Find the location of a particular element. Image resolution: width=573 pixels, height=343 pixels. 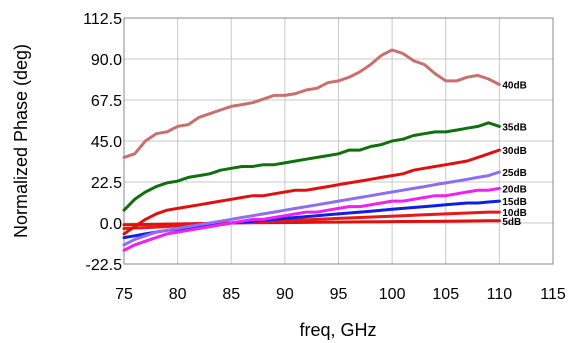

series-10dB-label: 10dB is located at coordinates (514, 213).